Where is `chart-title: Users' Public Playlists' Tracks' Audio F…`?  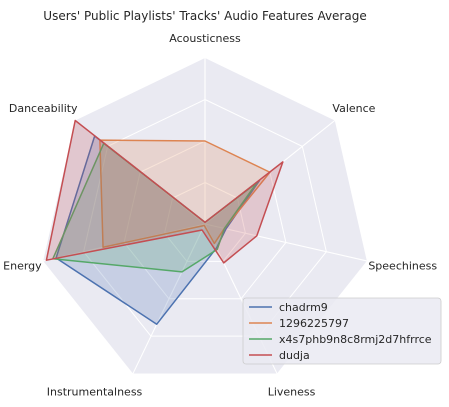
chart-title: Users' Public Playlists' Tracks' Audio F… is located at coordinates (204, 16).